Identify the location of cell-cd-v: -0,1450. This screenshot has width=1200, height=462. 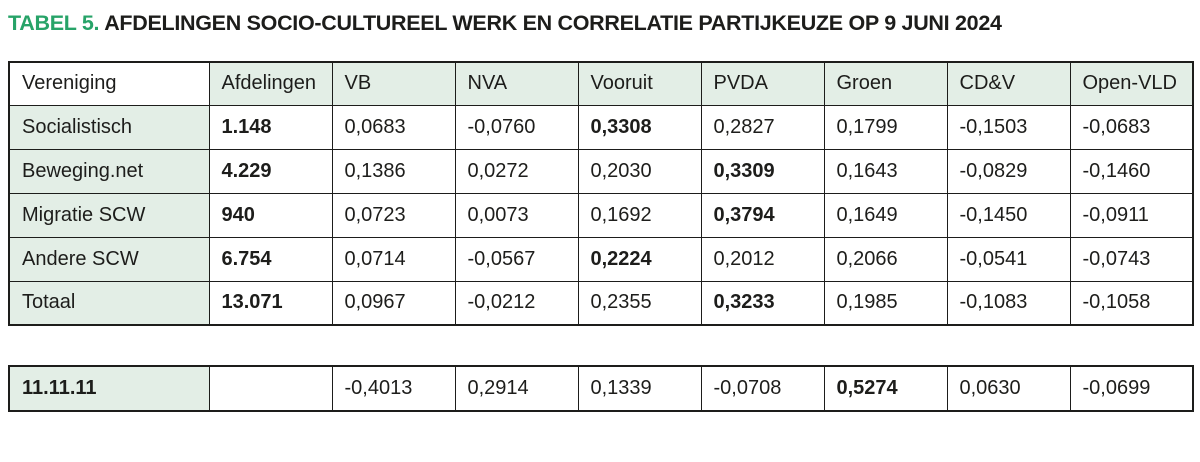
(1008, 215).